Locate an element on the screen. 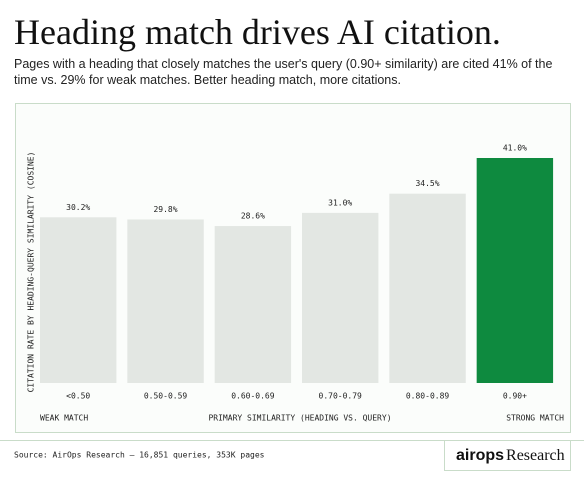  x-tick-label: 0.70-0.79 is located at coordinates (341, 396).